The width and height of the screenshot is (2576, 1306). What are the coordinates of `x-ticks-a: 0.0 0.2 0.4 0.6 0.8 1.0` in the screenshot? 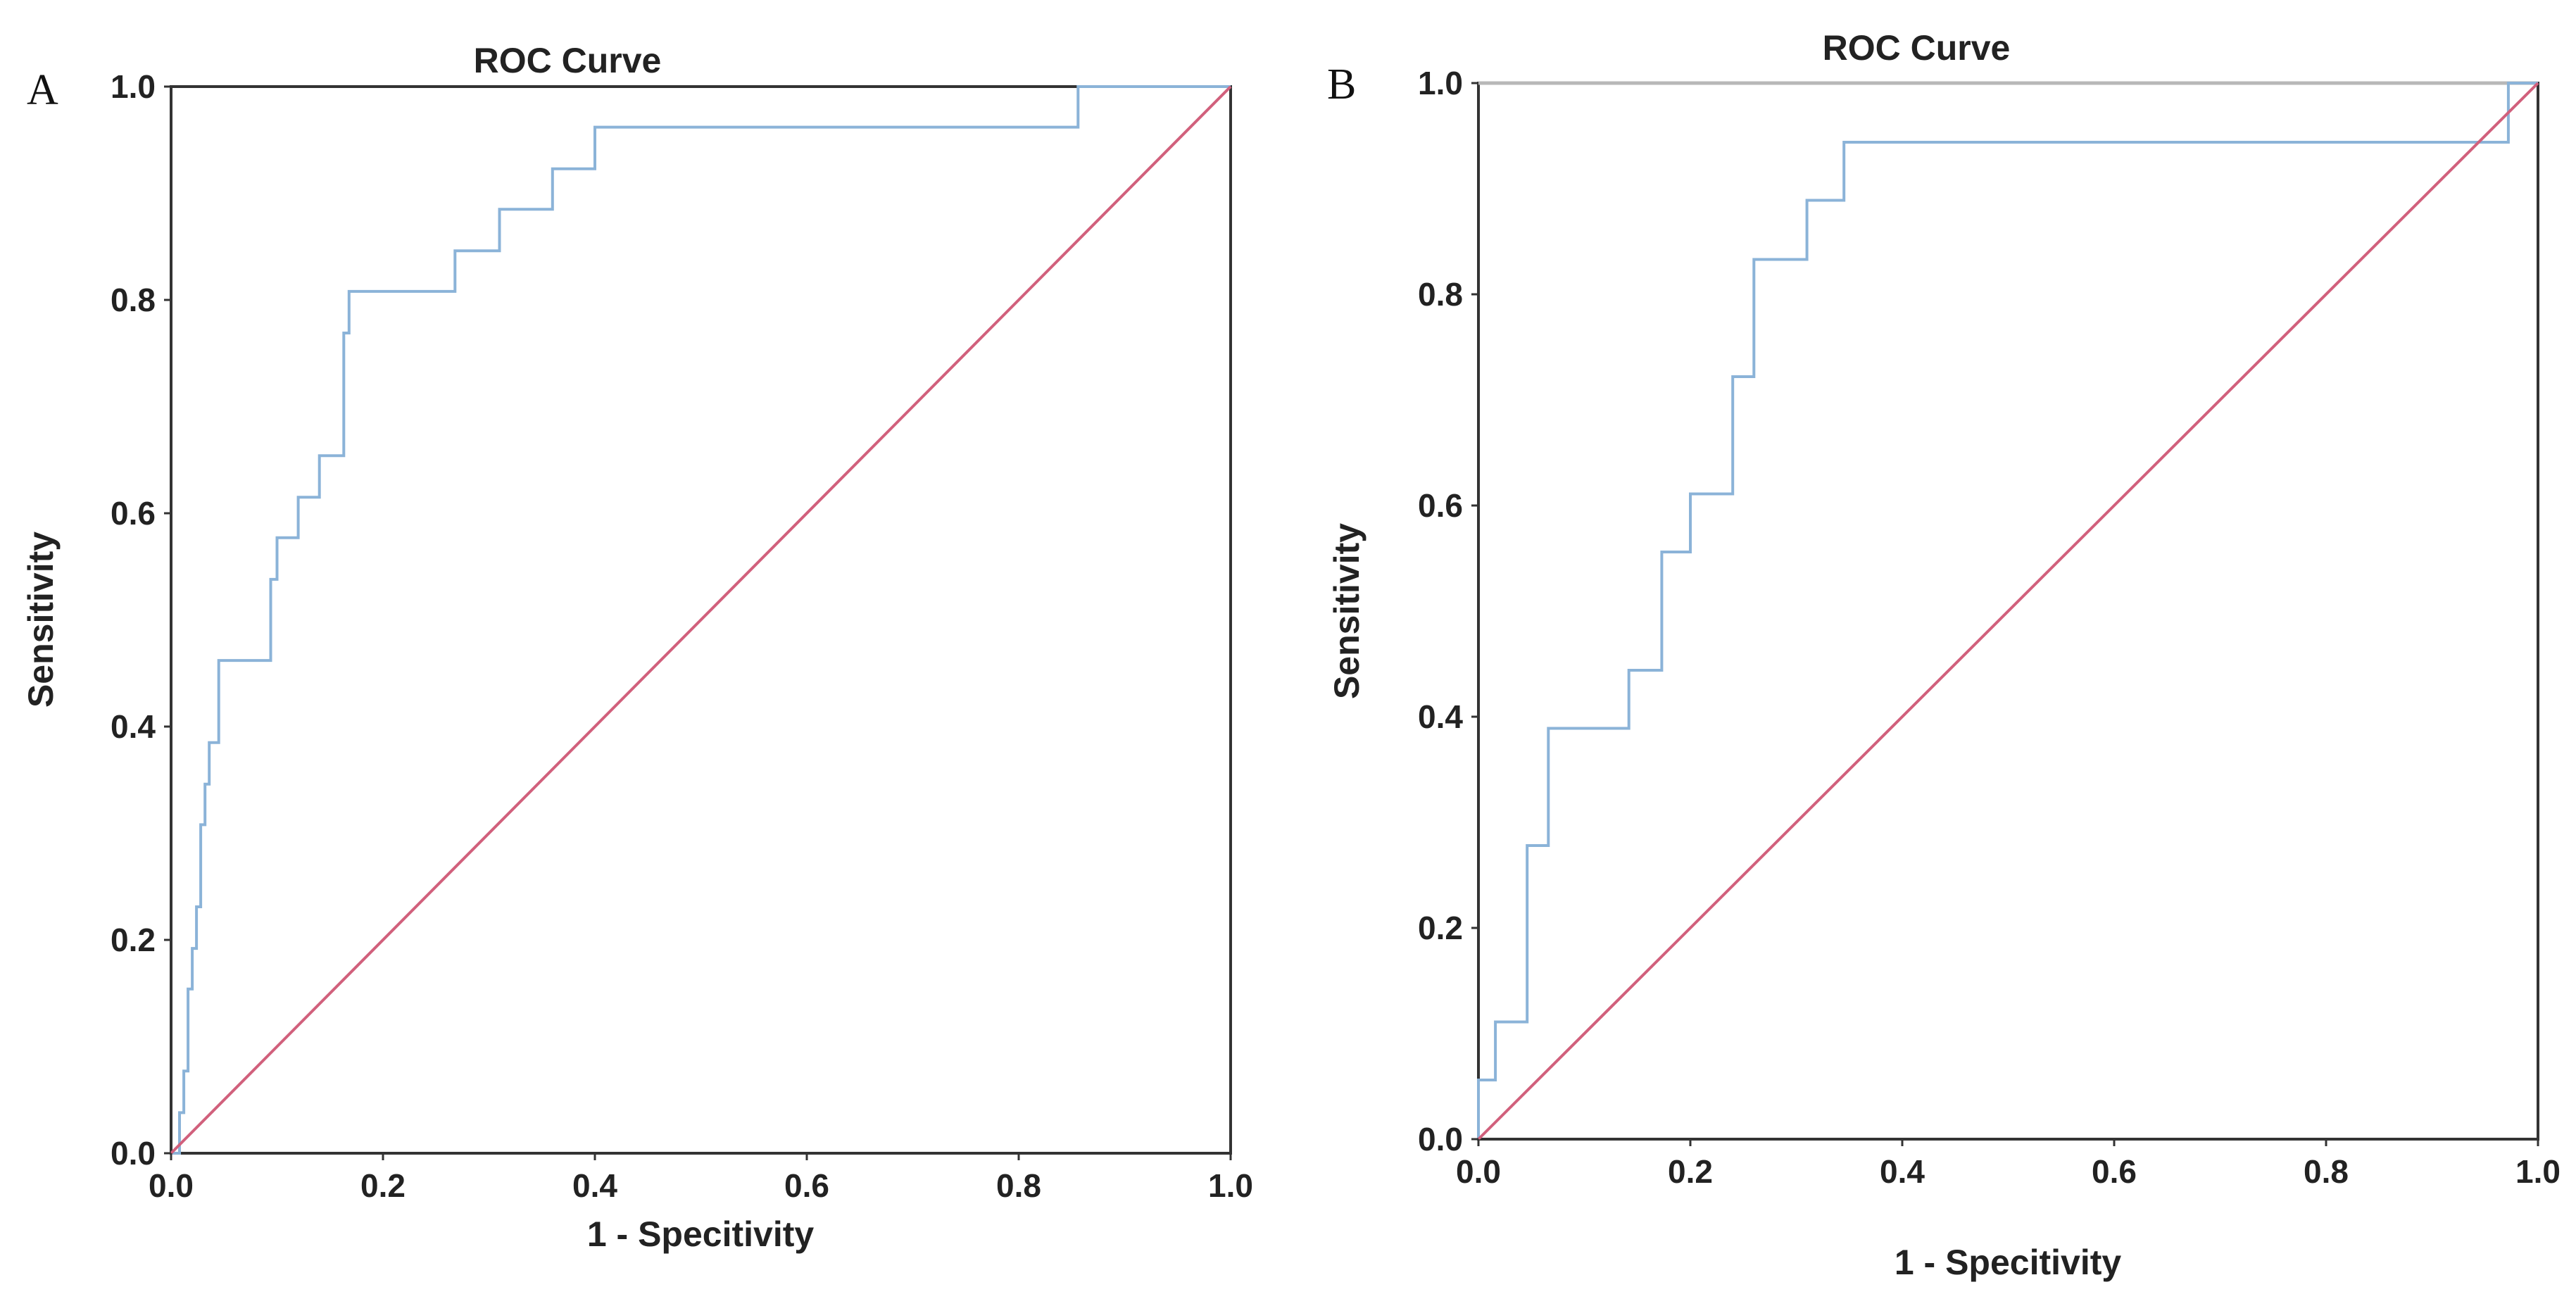 It's located at (701, 1178).